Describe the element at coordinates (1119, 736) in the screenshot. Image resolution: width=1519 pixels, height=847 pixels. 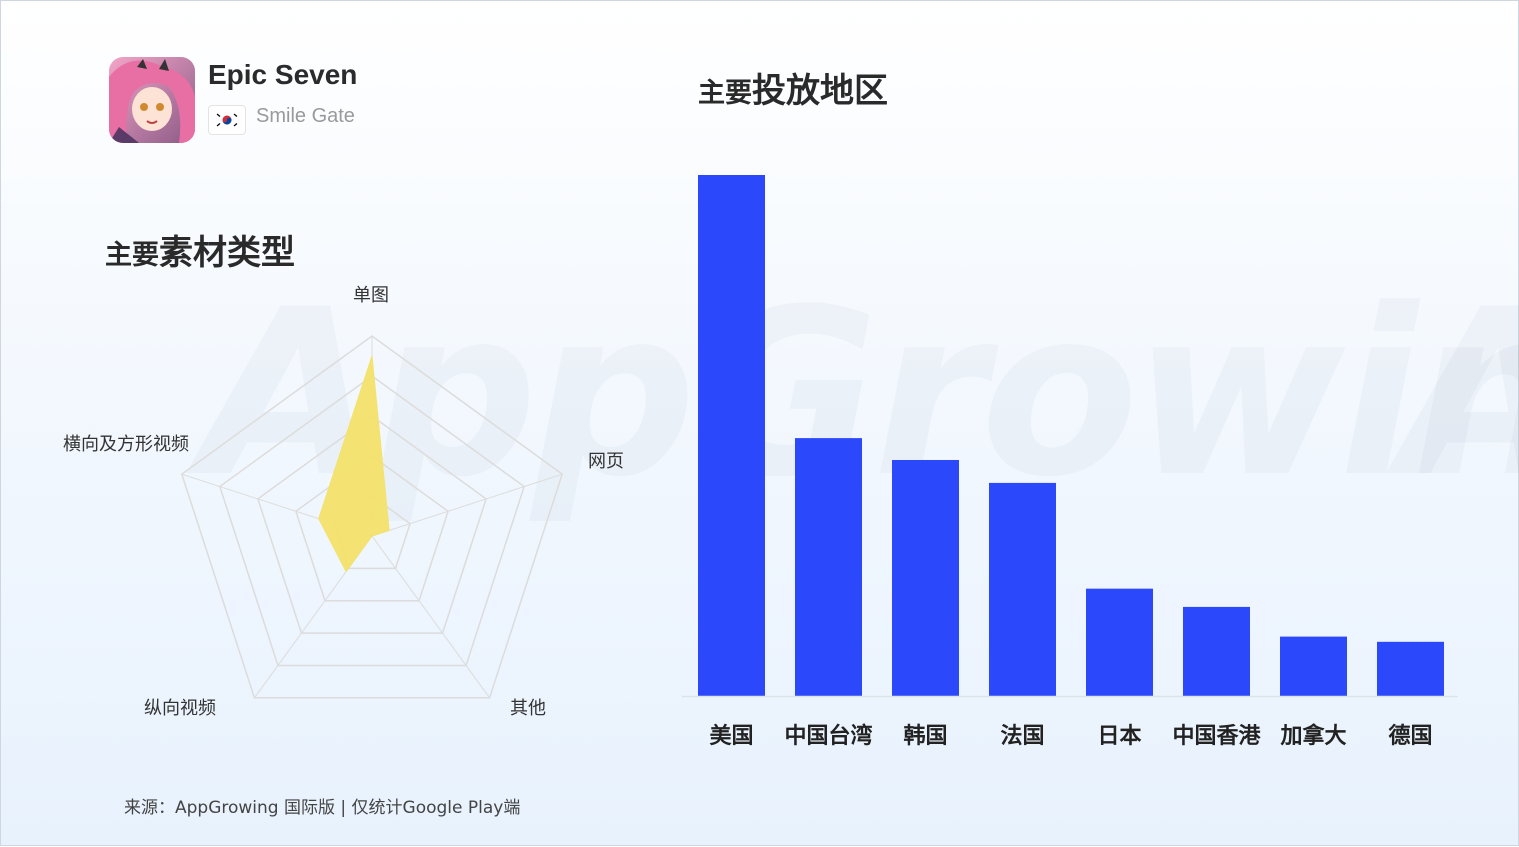
I see `bar-category-label: 日本` at that location.